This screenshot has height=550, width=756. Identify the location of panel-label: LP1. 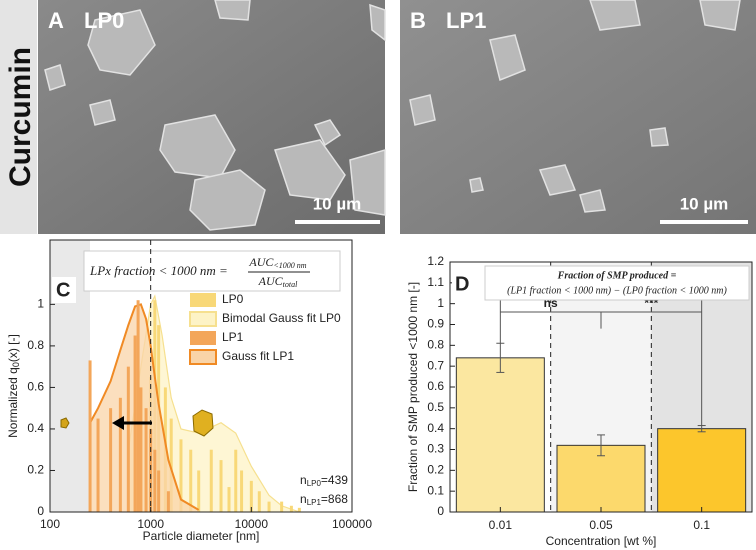
(466, 20).